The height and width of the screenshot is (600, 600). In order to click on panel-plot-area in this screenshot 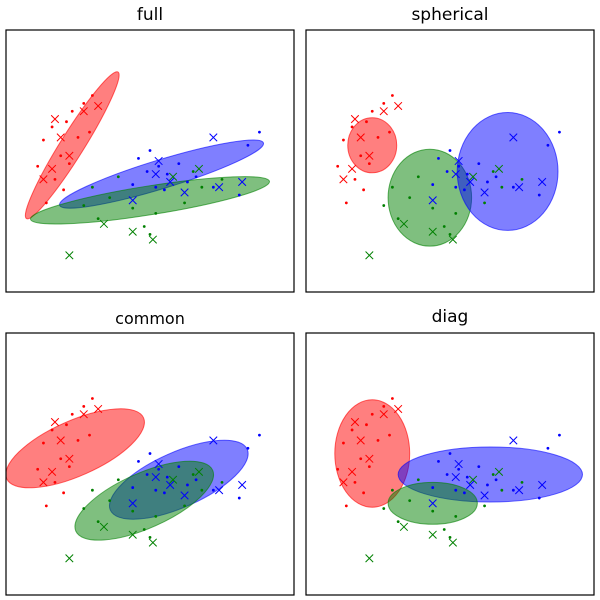, I will do `click(147, 165)`.